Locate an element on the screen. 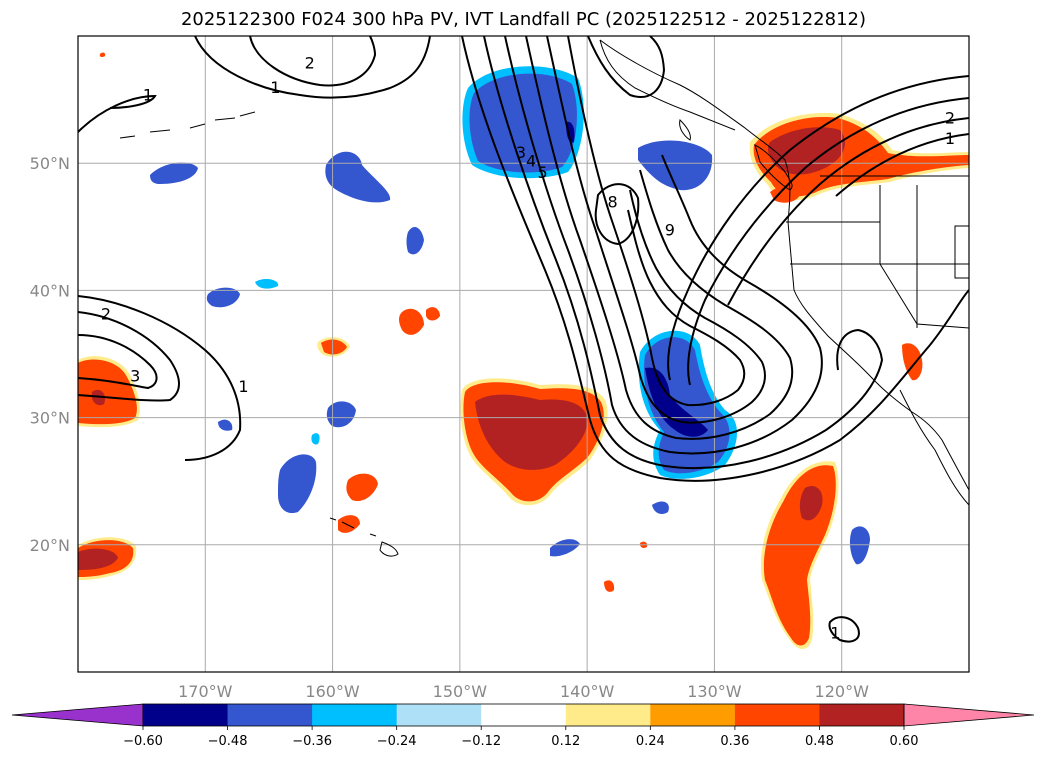 This screenshot has height=765, width=1047. colorbar-label-2: −0.36 is located at coordinates (312, 741).